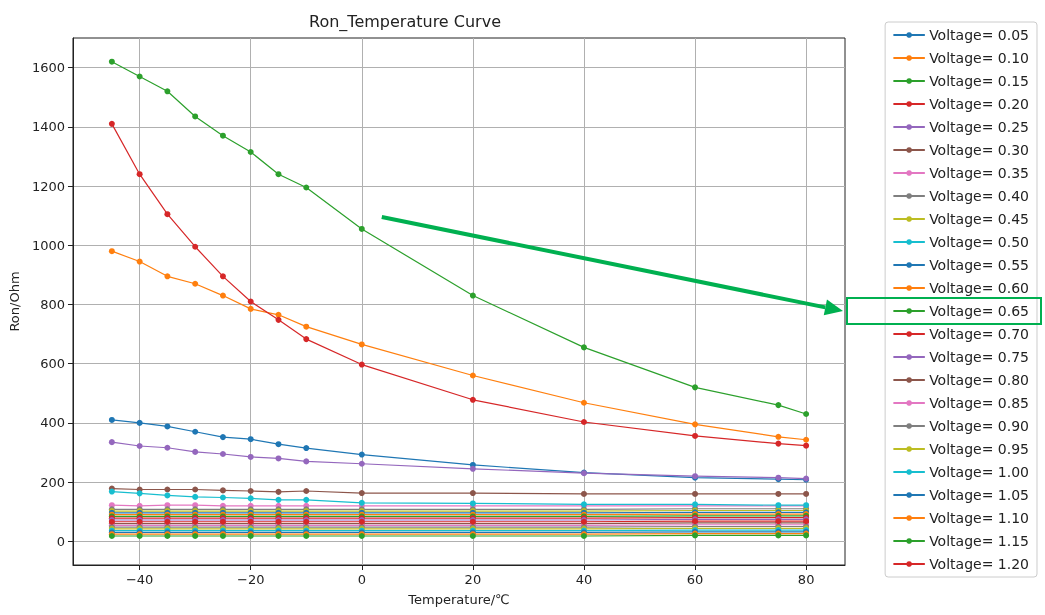 This screenshot has height=615, width=1045. I want to click on legend-label: Voltage= 0.15, so click(979, 81).